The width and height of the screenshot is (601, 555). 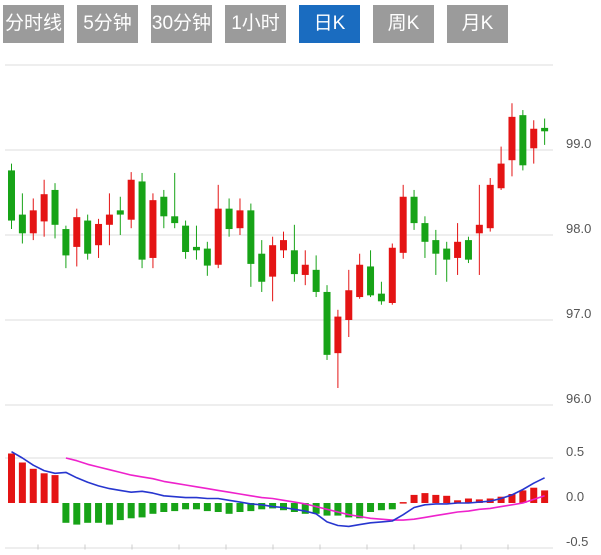 I want to click on tab-1hour: 1小时, so click(x=255, y=24).